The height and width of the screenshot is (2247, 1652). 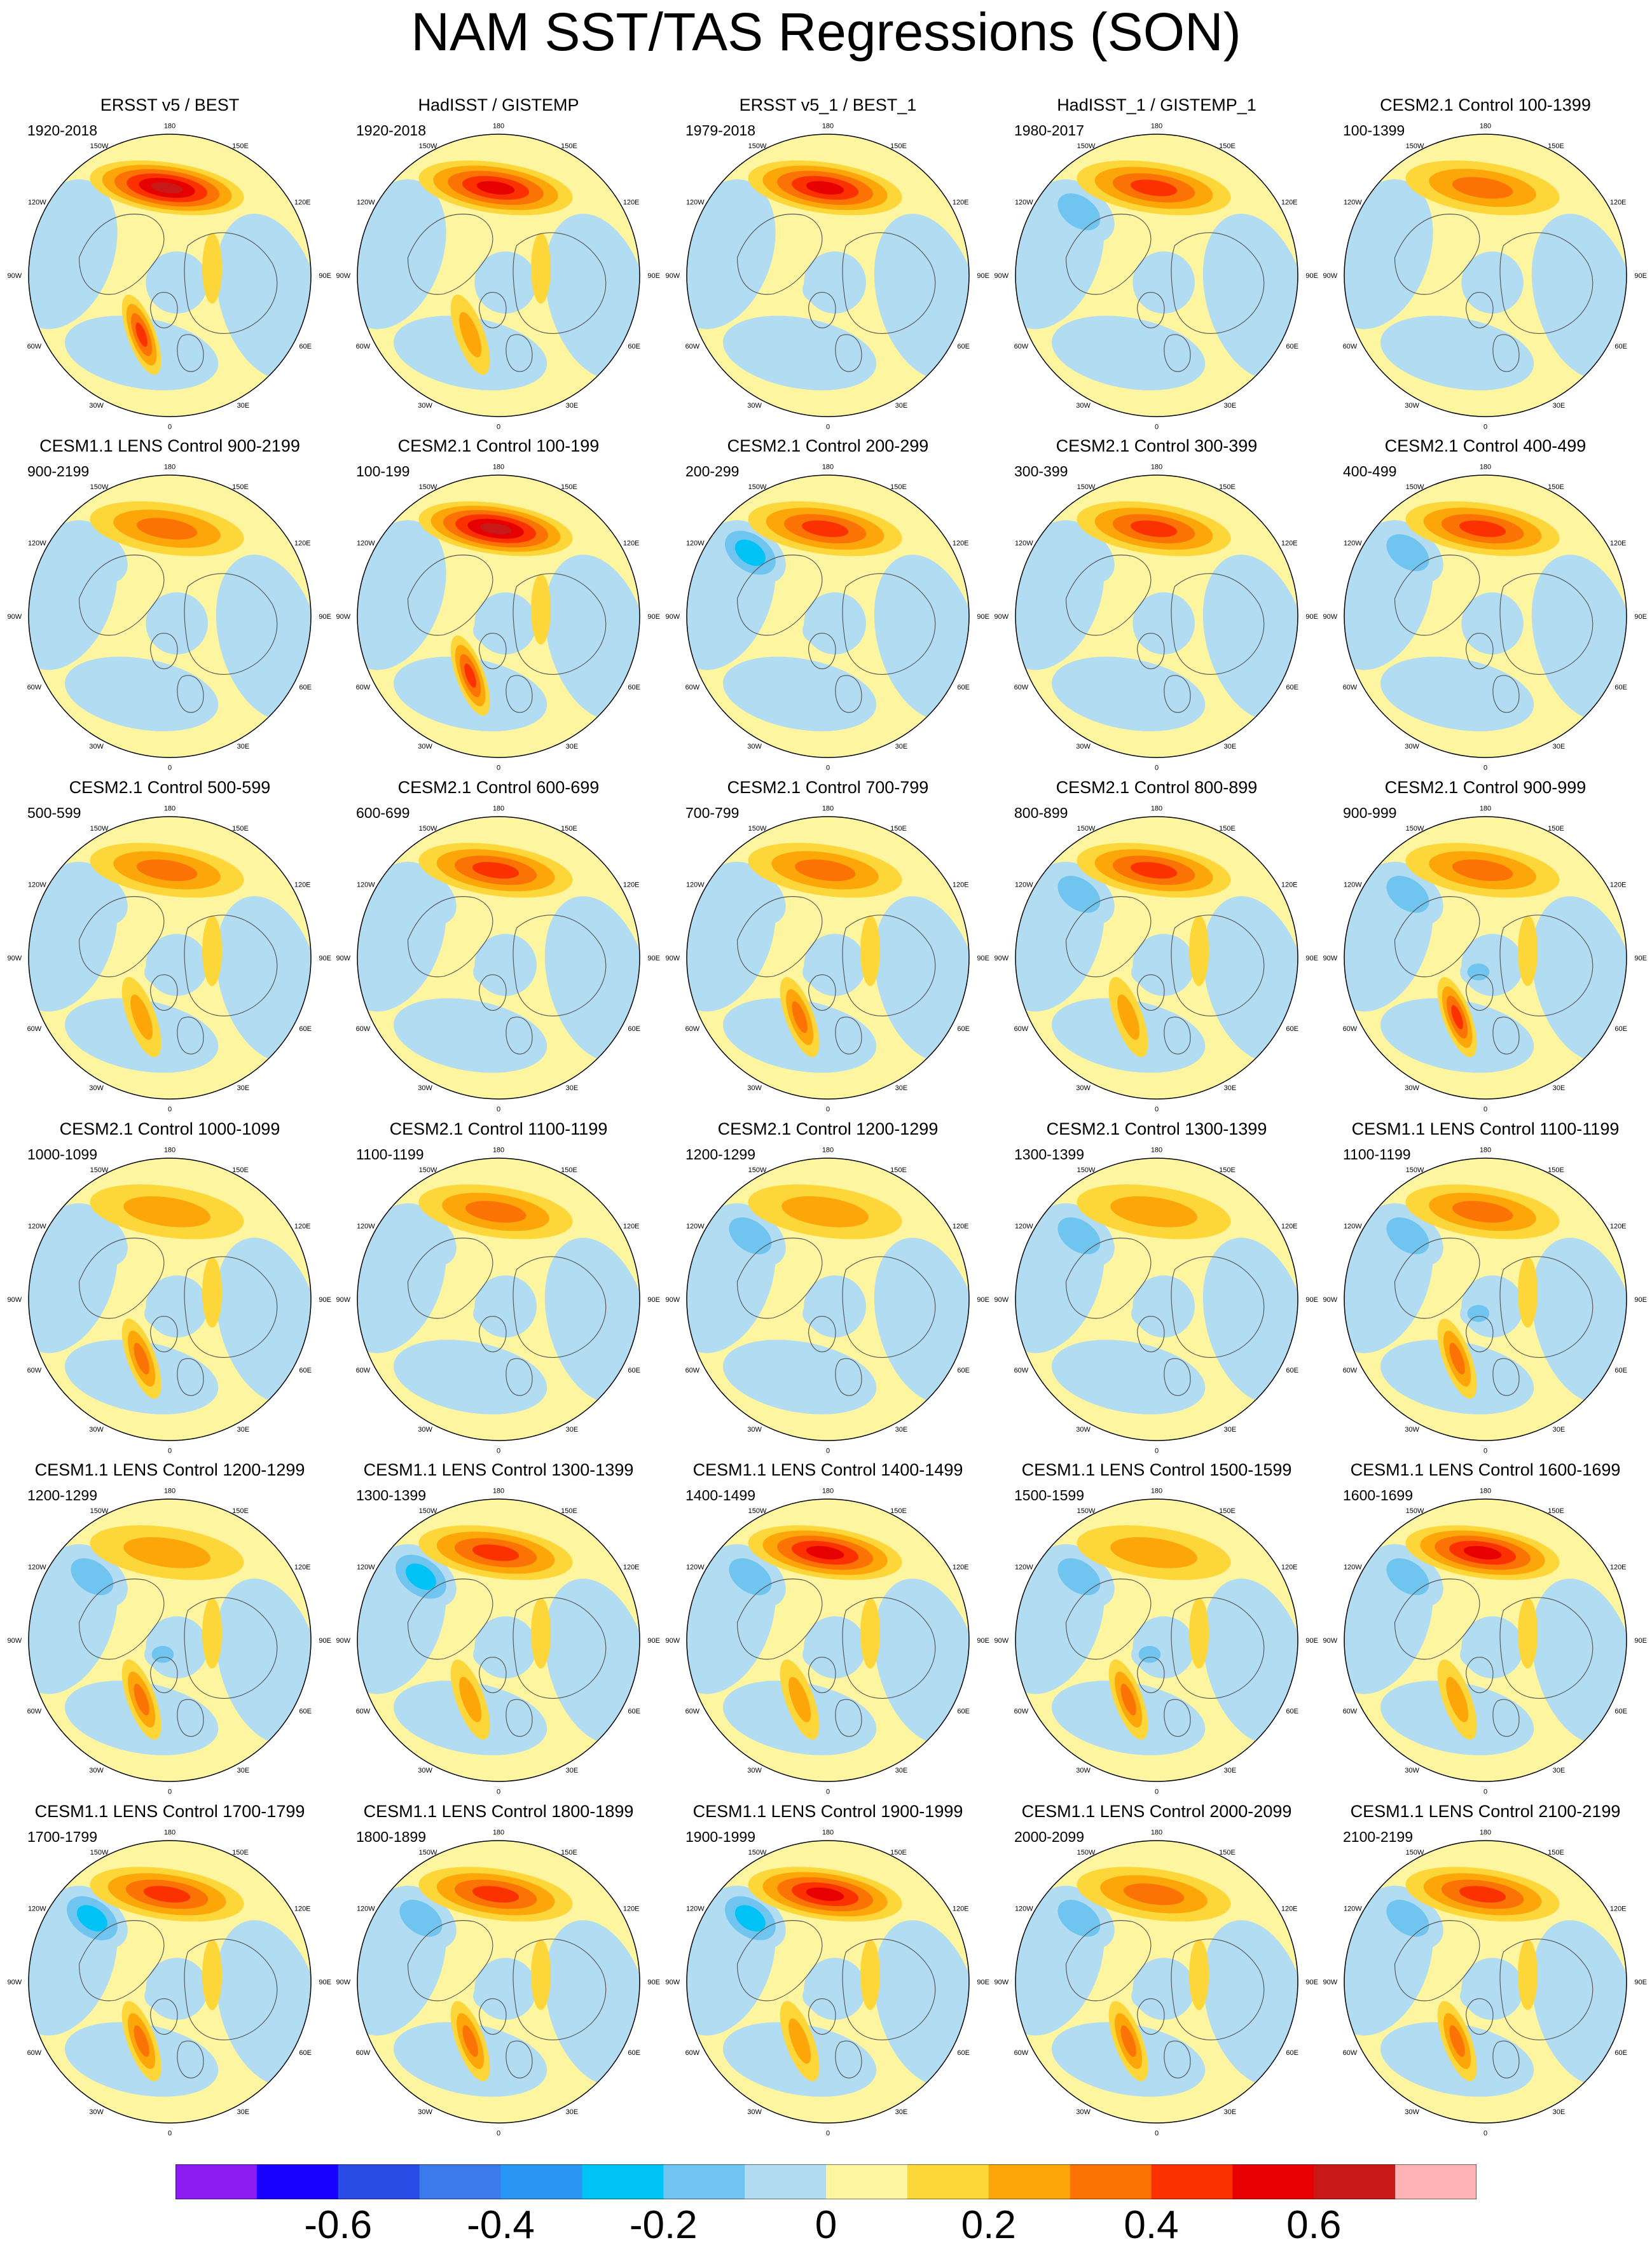 I want to click on panel-period-label: 1980-2017, so click(x=1049, y=130).